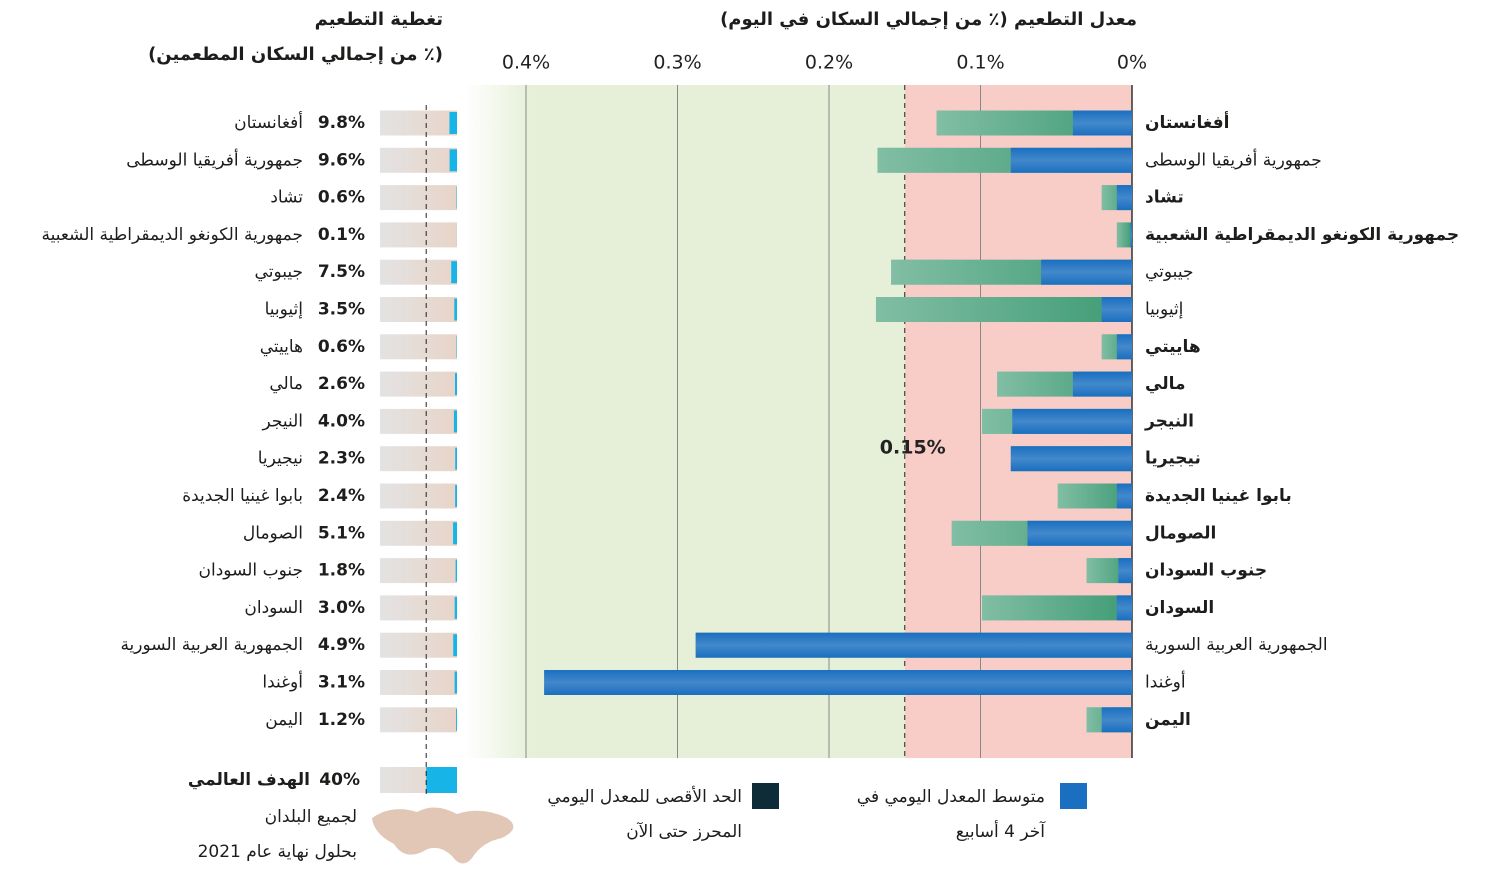  I want to click on x-tick-label: 0.1%, so click(980, 63).